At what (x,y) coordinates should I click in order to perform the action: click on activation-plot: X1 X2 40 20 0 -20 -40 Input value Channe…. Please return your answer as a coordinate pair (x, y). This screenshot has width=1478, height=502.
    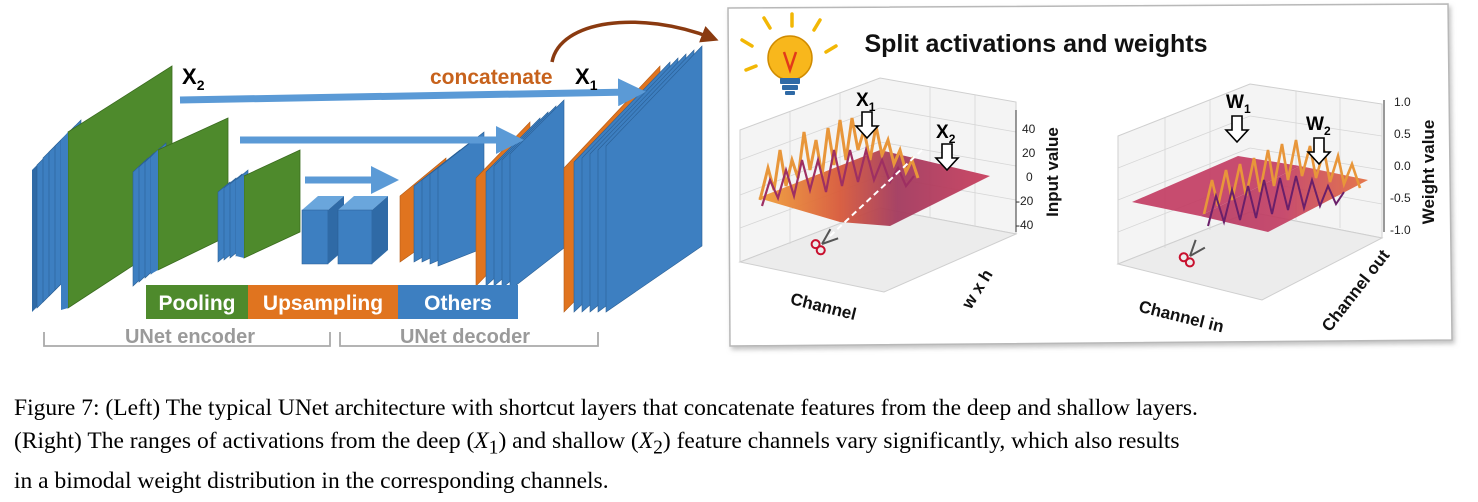
    Looking at the image, I should click on (900, 200).